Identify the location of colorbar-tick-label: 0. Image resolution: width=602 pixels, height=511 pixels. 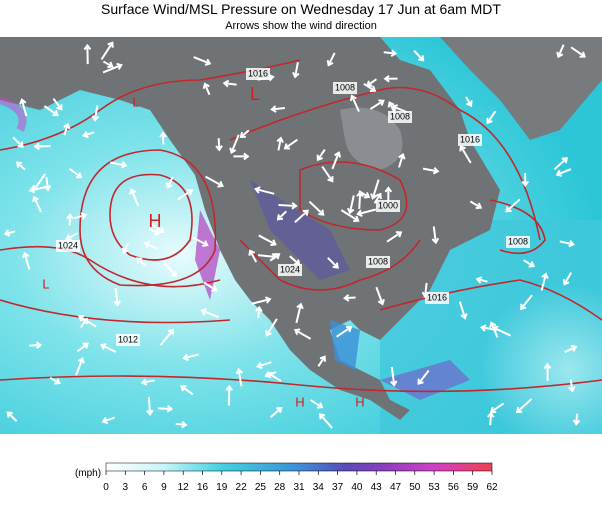
(106, 487).